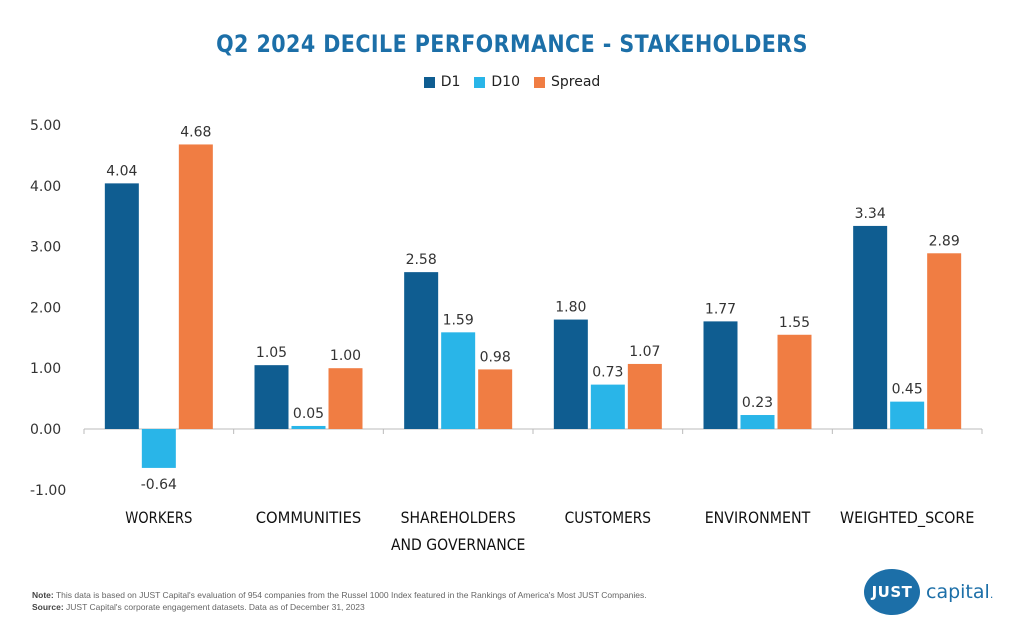 The width and height of the screenshot is (1024, 628). I want to click on legend: D1 D10 Spread, so click(512, 82).